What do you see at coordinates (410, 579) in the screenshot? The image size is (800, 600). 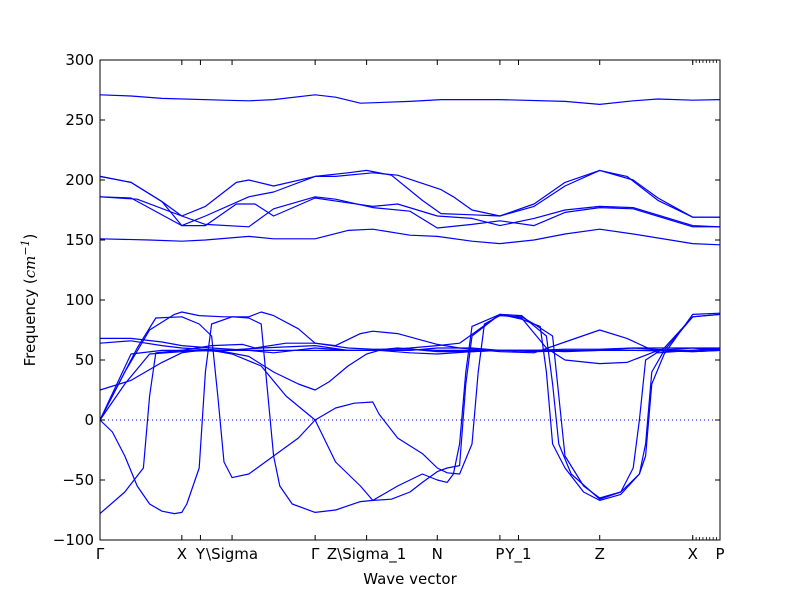 I see `x-axis-label: Wave vector` at bounding box center [410, 579].